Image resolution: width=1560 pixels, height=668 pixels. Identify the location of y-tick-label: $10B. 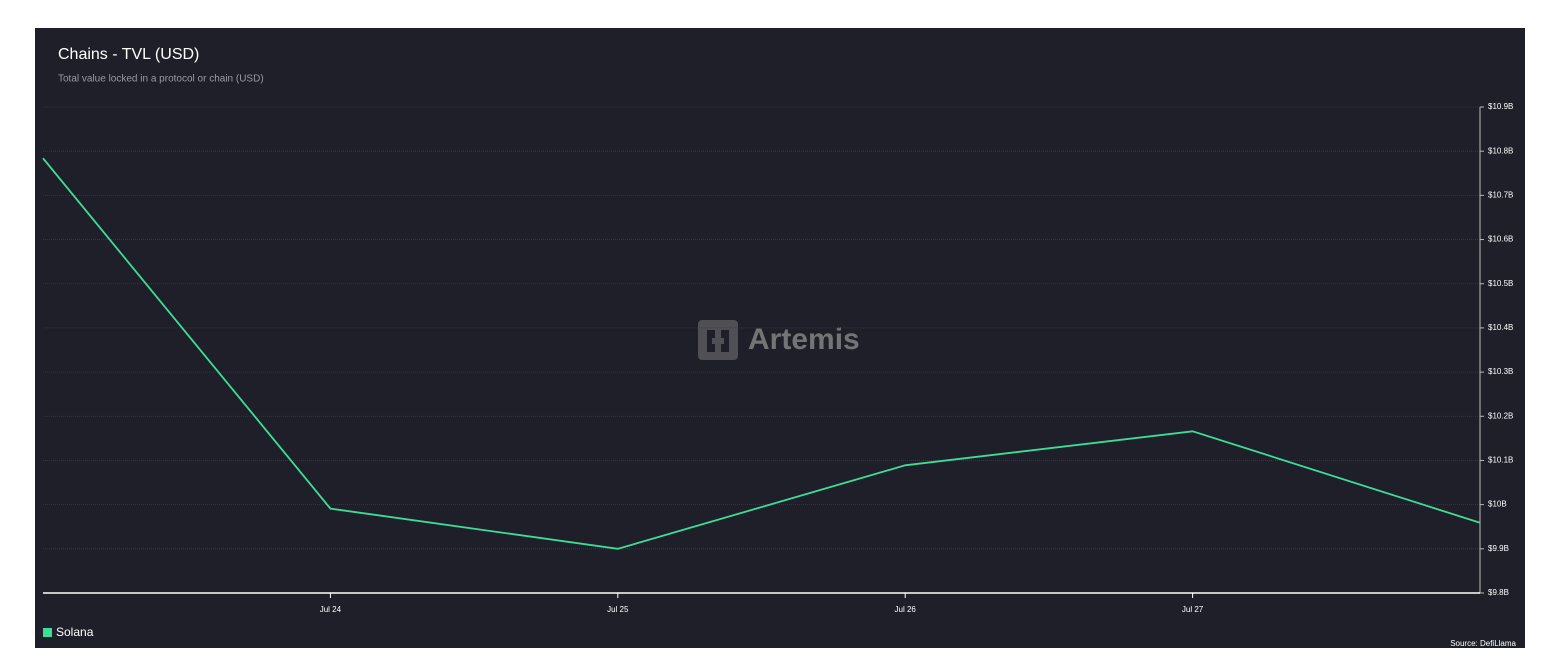
(1497, 504).